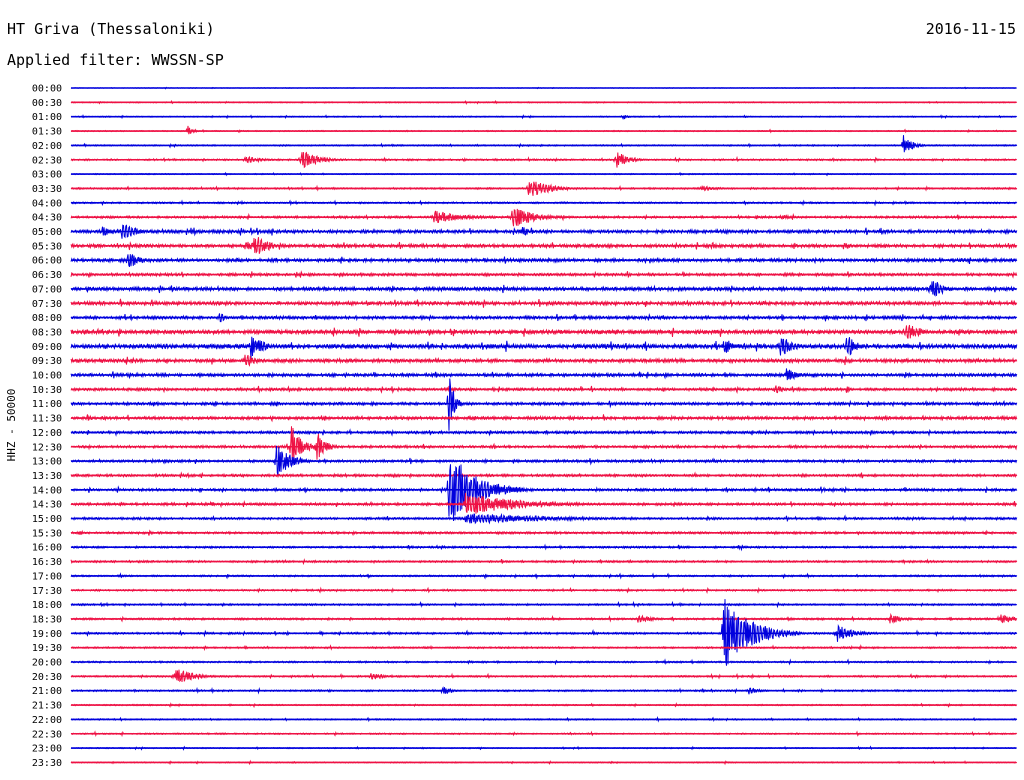  I want to click on row-time-label: 22:00, so click(47, 720).